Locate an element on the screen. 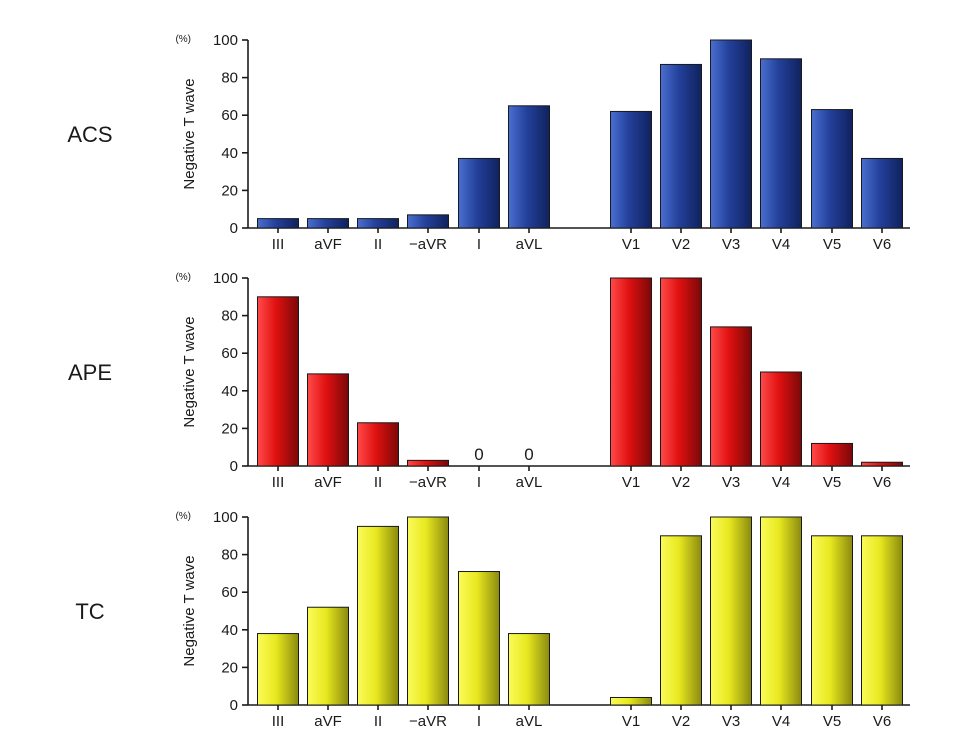 Image resolution: width=971 pixels, height=745 pixels. zero-value-label: 0 is located at coordinates (528, 454).